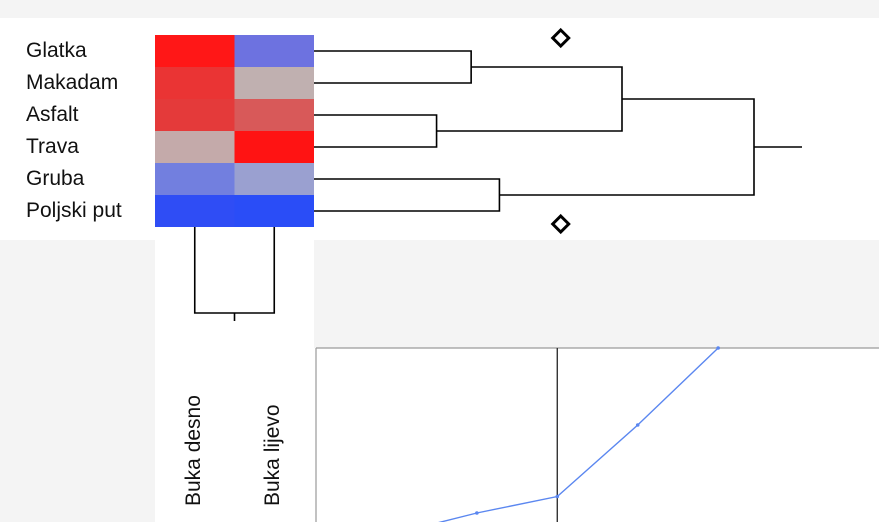 This screenshot has height=522, width=879. Describe the element at coordinates (193, 450) in the screenshot. I see `column-label-buka-desno: Buka desno` at that location.